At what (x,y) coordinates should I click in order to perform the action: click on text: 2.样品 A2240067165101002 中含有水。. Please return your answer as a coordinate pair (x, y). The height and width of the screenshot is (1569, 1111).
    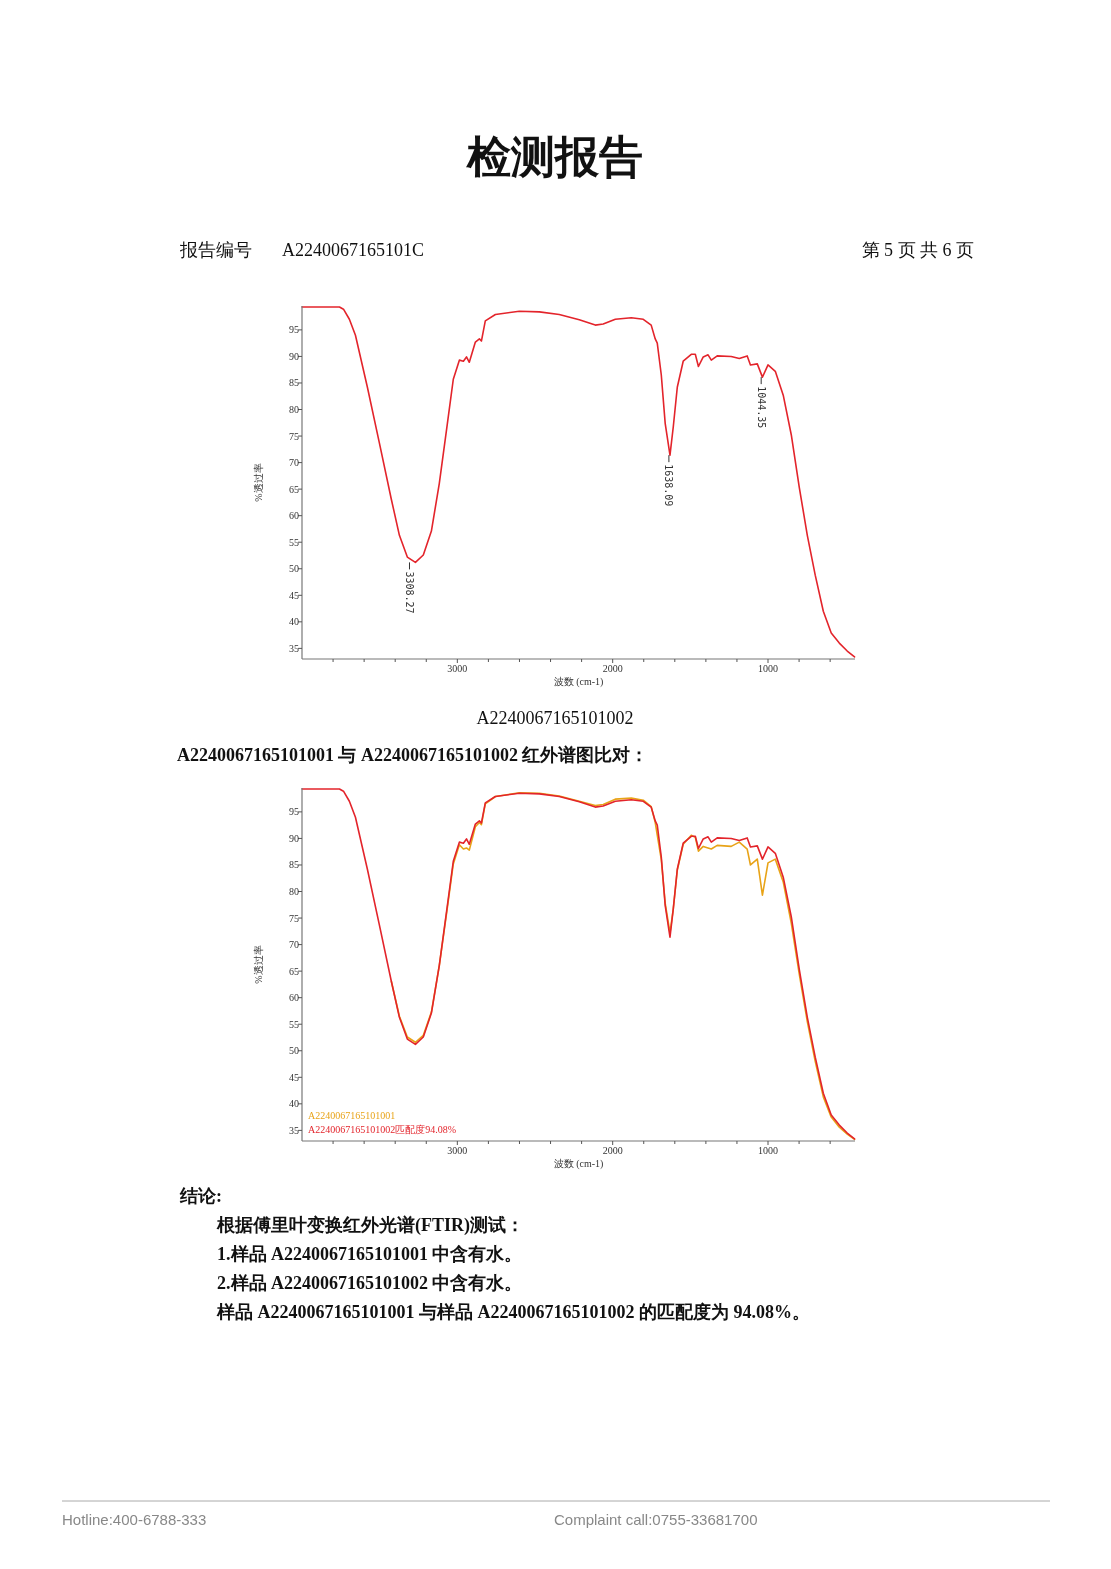
    Looking at the image, I should click on (370, 1283).